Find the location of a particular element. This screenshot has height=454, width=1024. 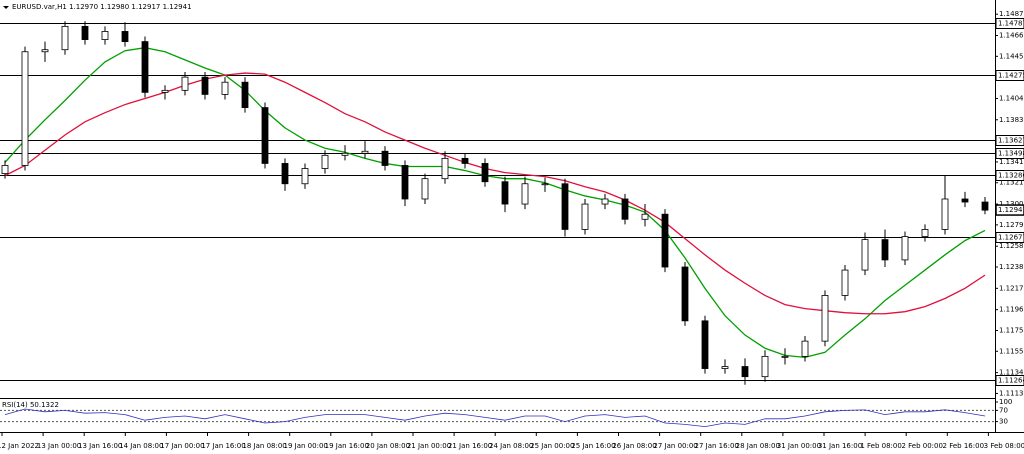

x-tick-label: 26 Jan 08:00 is located at coordinates (634, 446).